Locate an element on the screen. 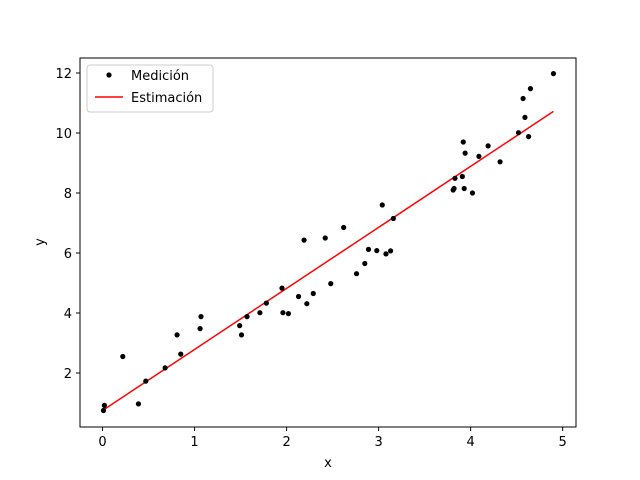  x-tick-label: 3 is located at coordinates (378, 442).